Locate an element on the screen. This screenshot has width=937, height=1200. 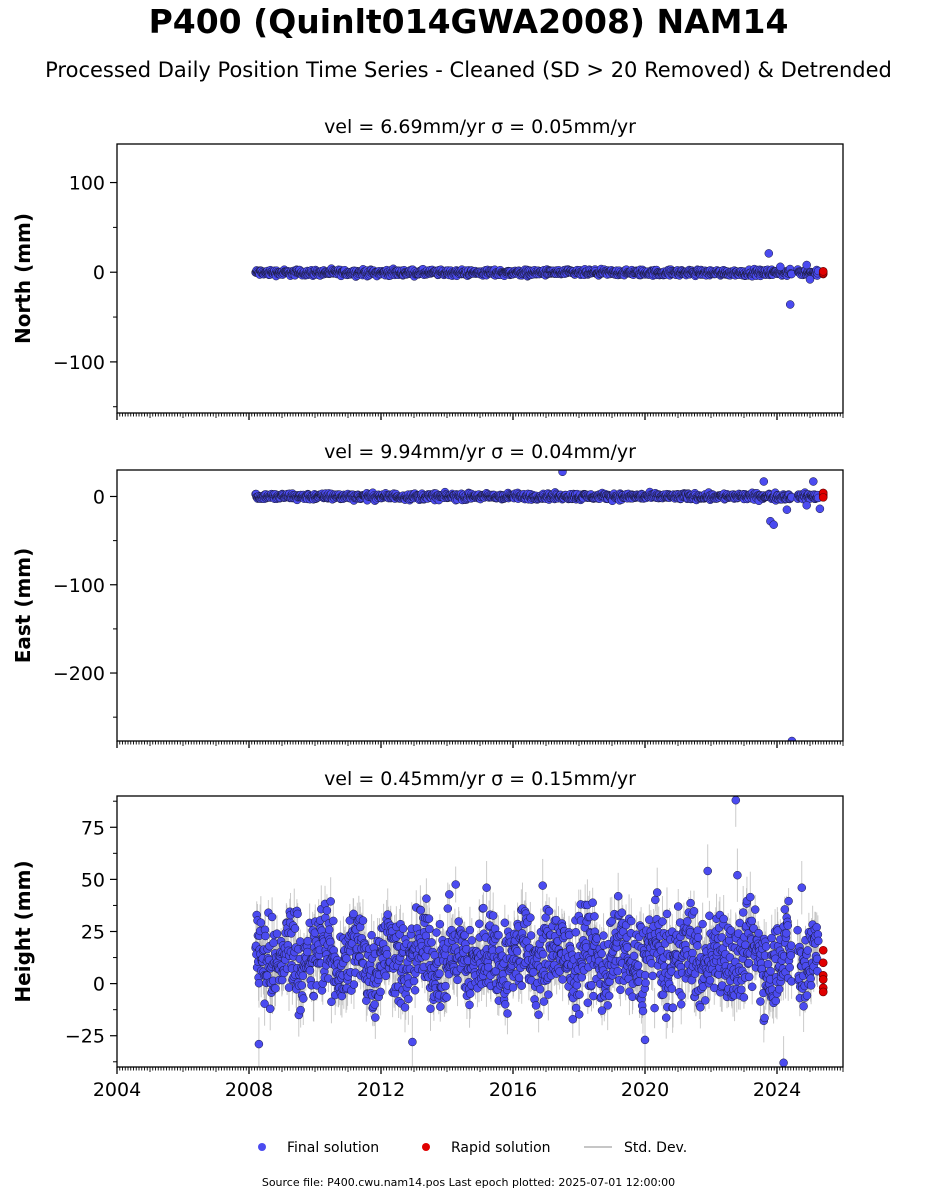
std-dev-bars is located at coordinates (538, 605).